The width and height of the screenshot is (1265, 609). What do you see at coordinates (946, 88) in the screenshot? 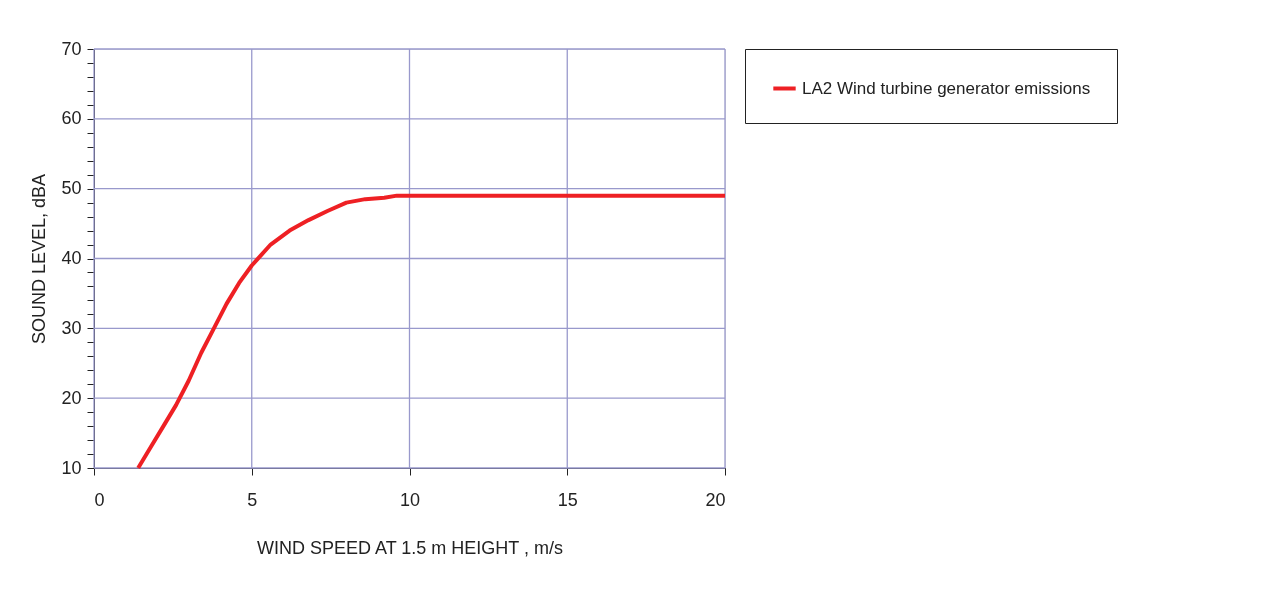
I see `legend-label: LA2 Wind turbine generator emissions` at bounding box center [946, 88].